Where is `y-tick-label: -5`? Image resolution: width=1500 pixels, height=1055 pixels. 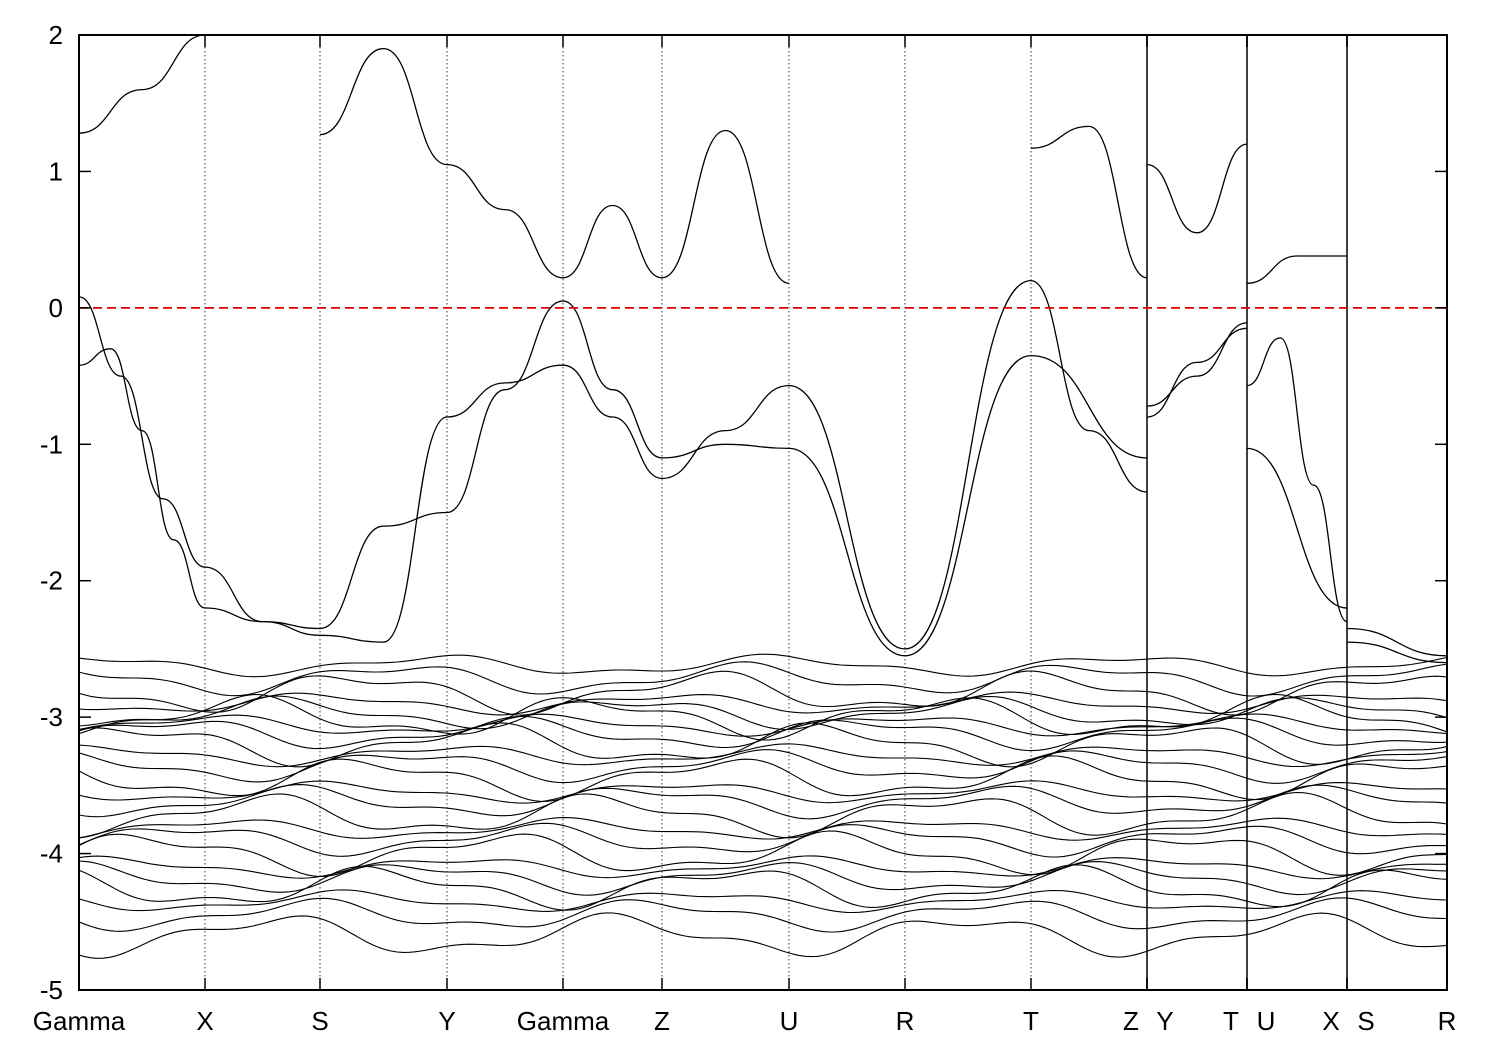
y-tick-label: -5 is located at coordinates (51, 990).